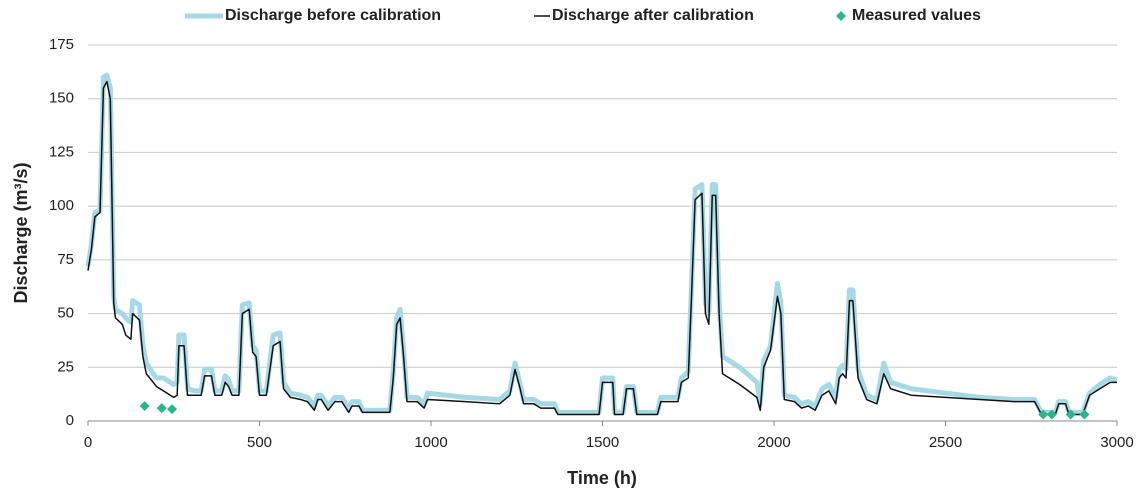  What do you see at coordinates (333, 15) in the screenshot?
I see `legend-label: Discharge before calibration` at bounding box center [333, 15].